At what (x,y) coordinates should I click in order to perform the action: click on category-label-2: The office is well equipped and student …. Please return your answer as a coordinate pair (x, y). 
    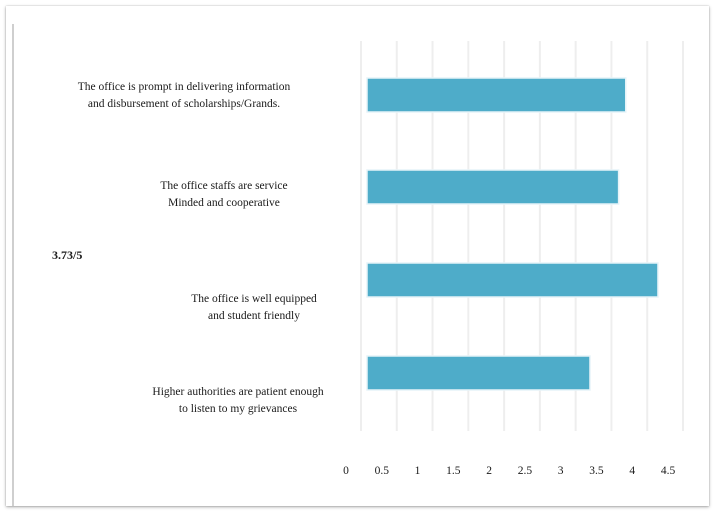
    Looking at the image, I should click on (254, 307).